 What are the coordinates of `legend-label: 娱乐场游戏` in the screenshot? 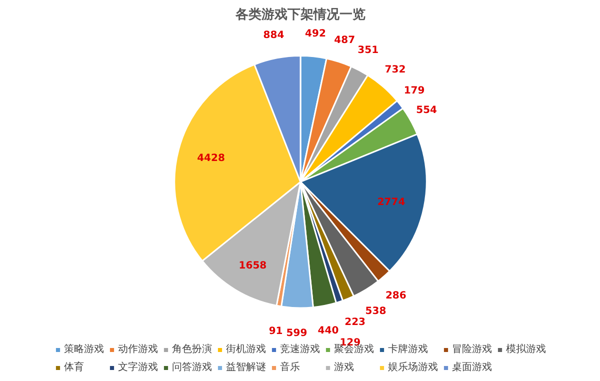 It's located at (413, 367).